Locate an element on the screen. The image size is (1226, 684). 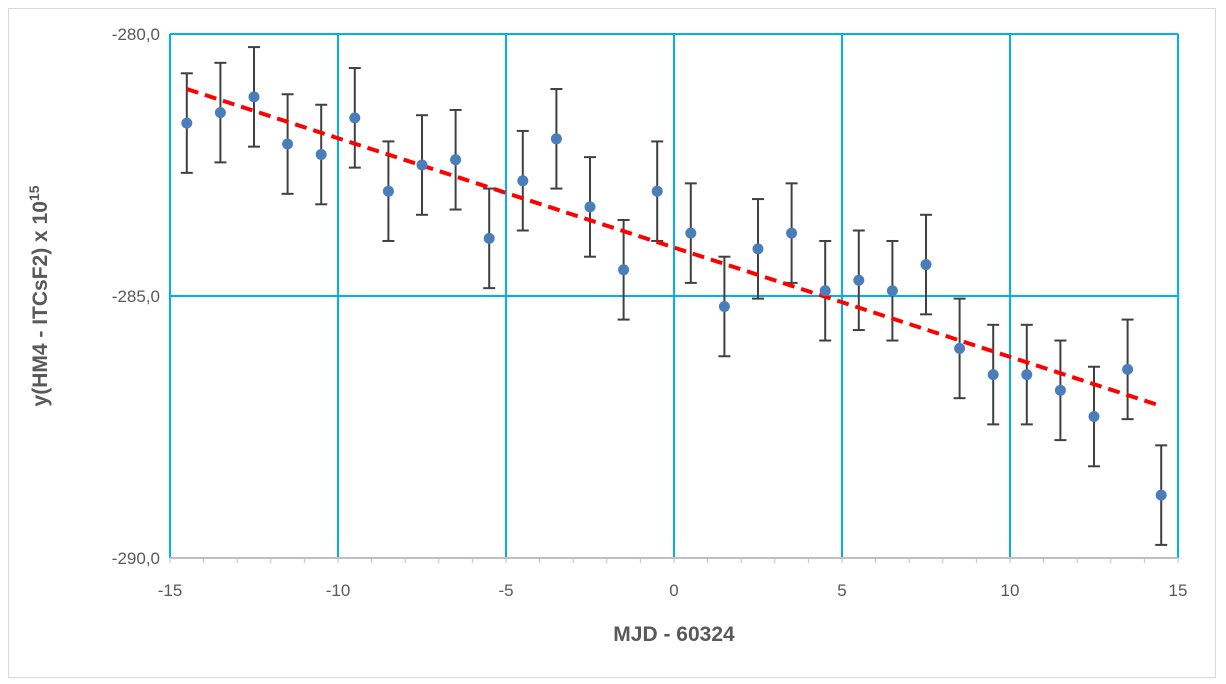
x-tick-label-4: 5 is located at coordinates (841, 590).